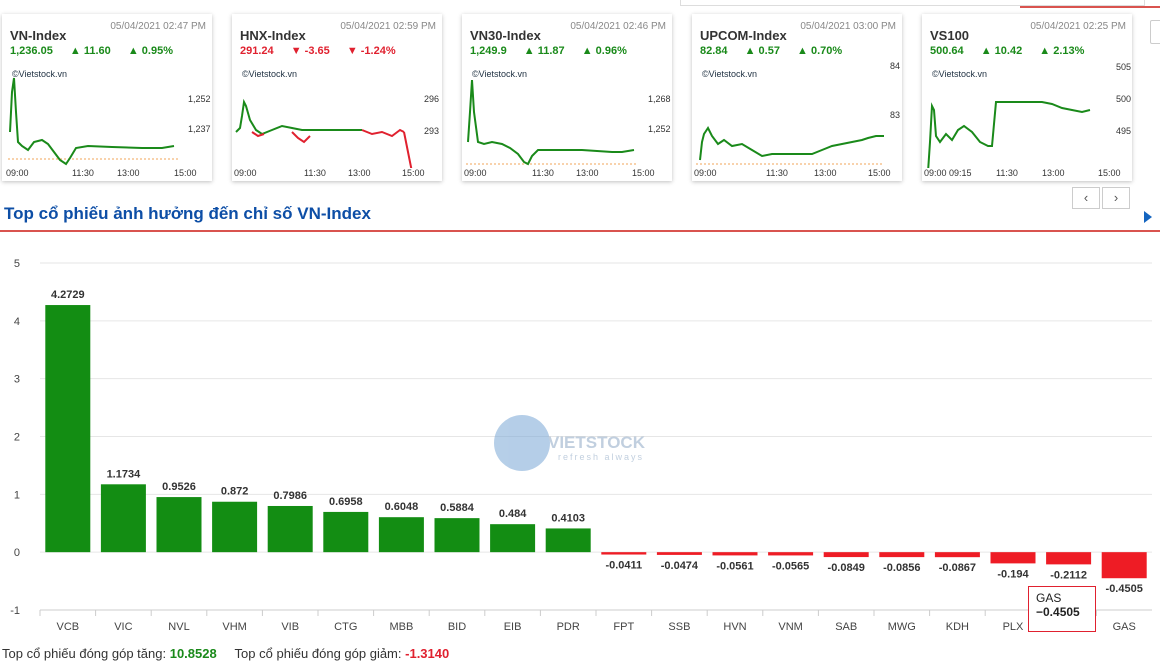 The width and height of the screenshot is (1160, 665). What do you see at coordinates (1013, 558) in the screenshot?
I see `bar-plx` at bounding box center [1013, 558].